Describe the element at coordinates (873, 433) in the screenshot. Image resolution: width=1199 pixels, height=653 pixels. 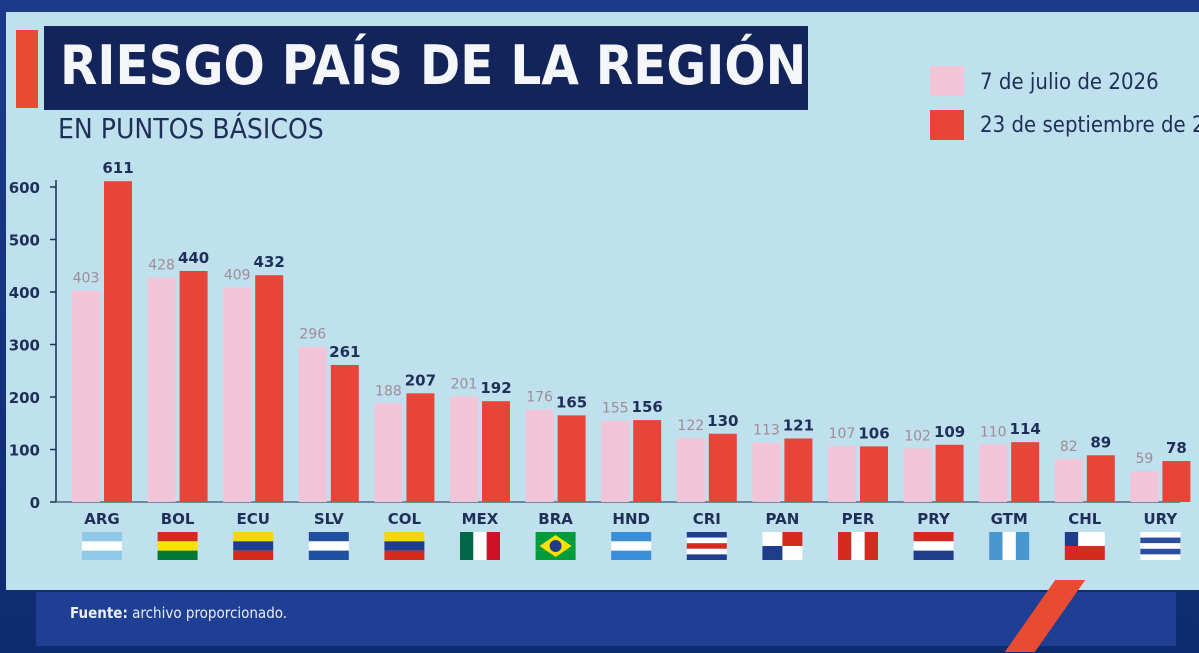
I see `data-label-sep-per: 106` at that location.